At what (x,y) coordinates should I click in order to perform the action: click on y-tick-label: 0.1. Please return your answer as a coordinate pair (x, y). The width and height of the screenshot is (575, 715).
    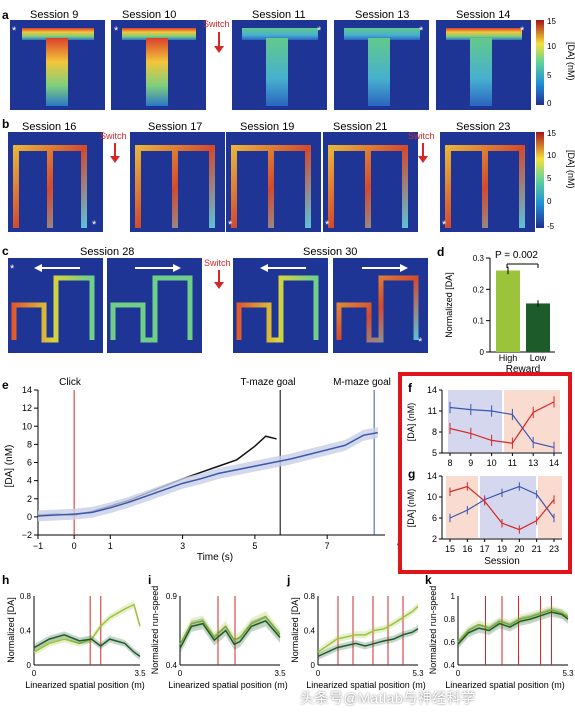
    Looking at the image, I should click on (479, 321).